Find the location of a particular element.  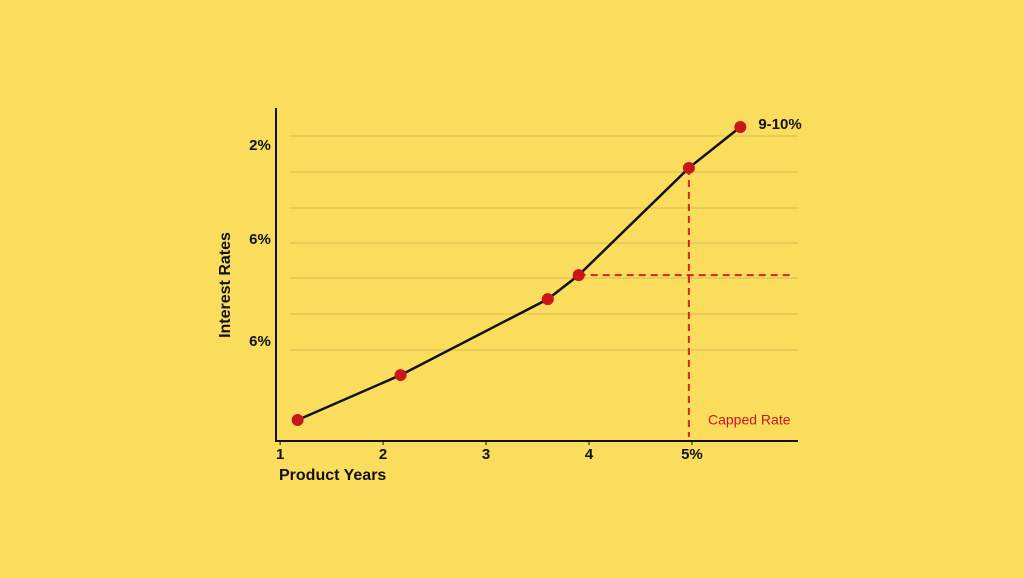

y-axis-label: Interest Rates is located at coordinates (225, 285).